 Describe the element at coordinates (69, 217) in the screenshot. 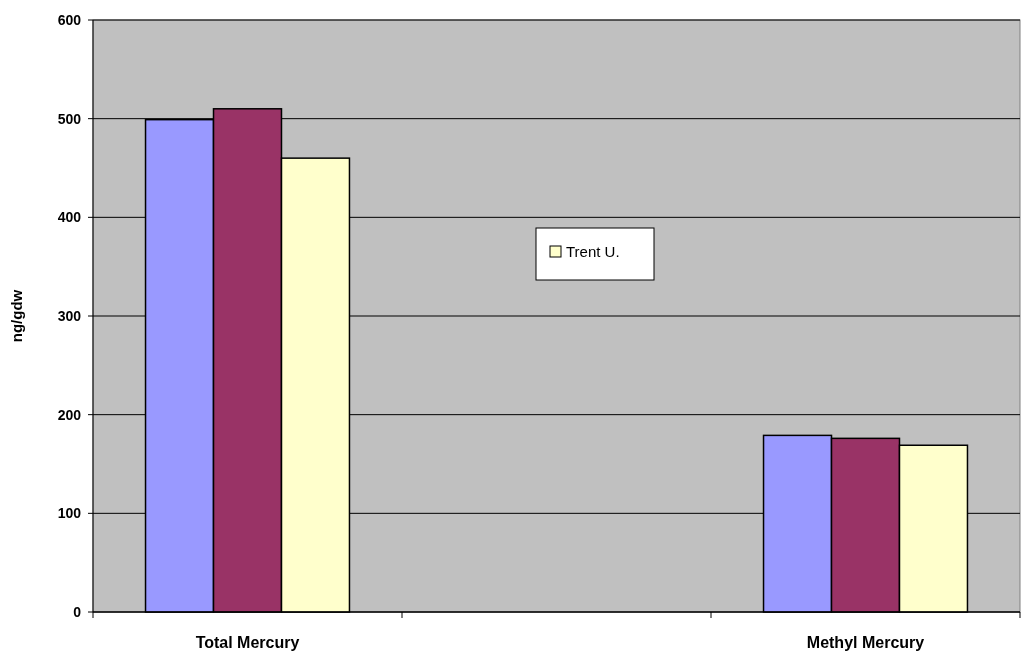

I see `y-tick-label: 400` at that location.